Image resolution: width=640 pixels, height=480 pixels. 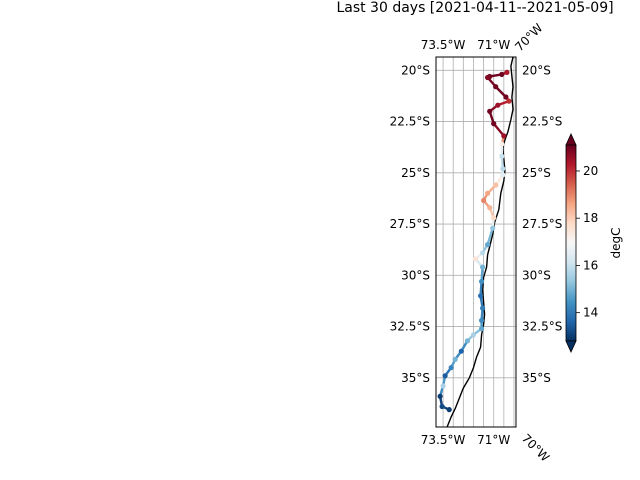 I want to click on chart-title: Last 30 days [2021-04-11--2021-05-09], so click(x=474, y=8).